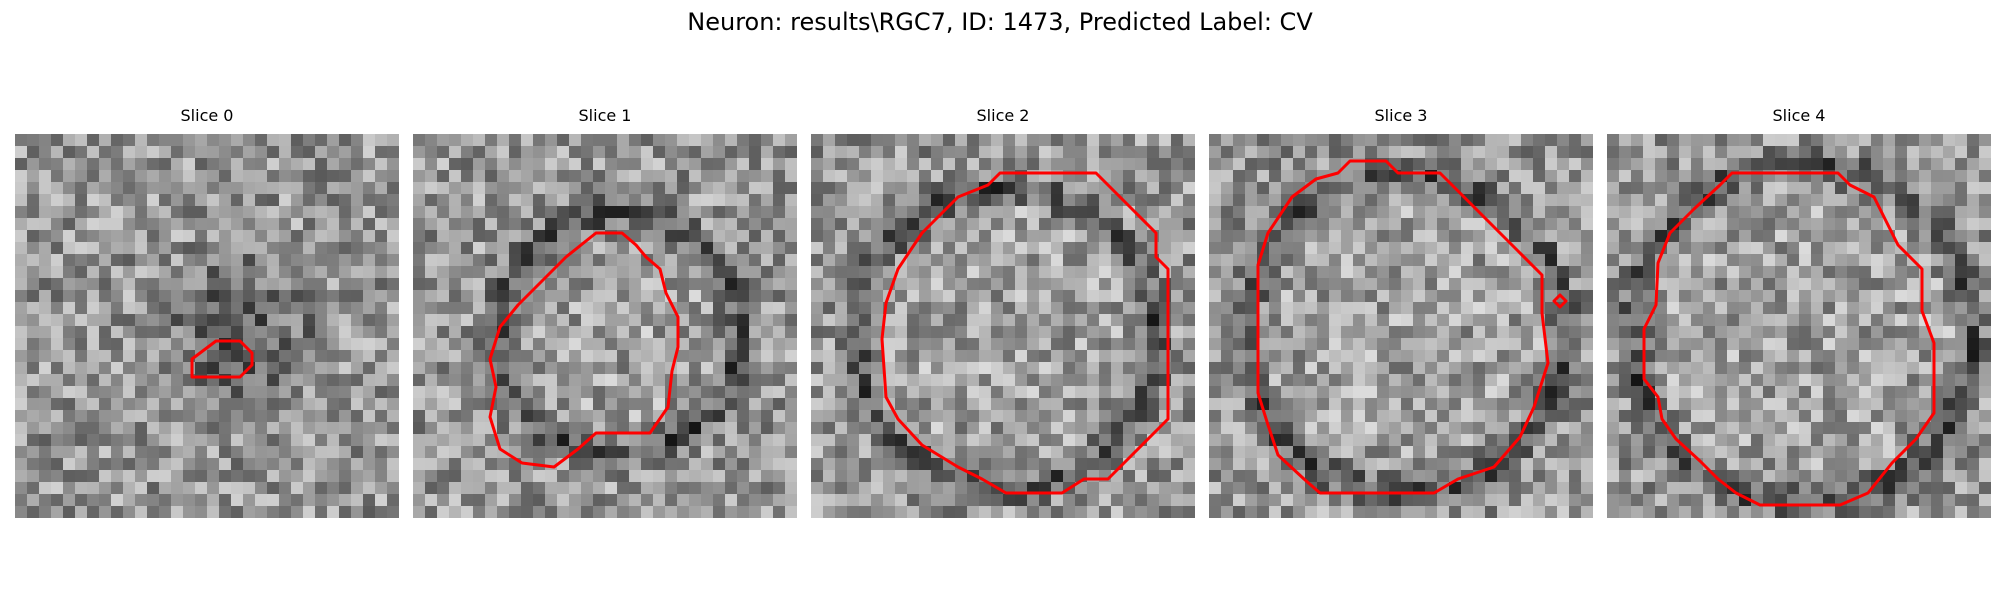  What do you see at coordinates (207, 115) in the screenshot?
I see `slice-title: Slice 0` at bounding box center [207, 115].